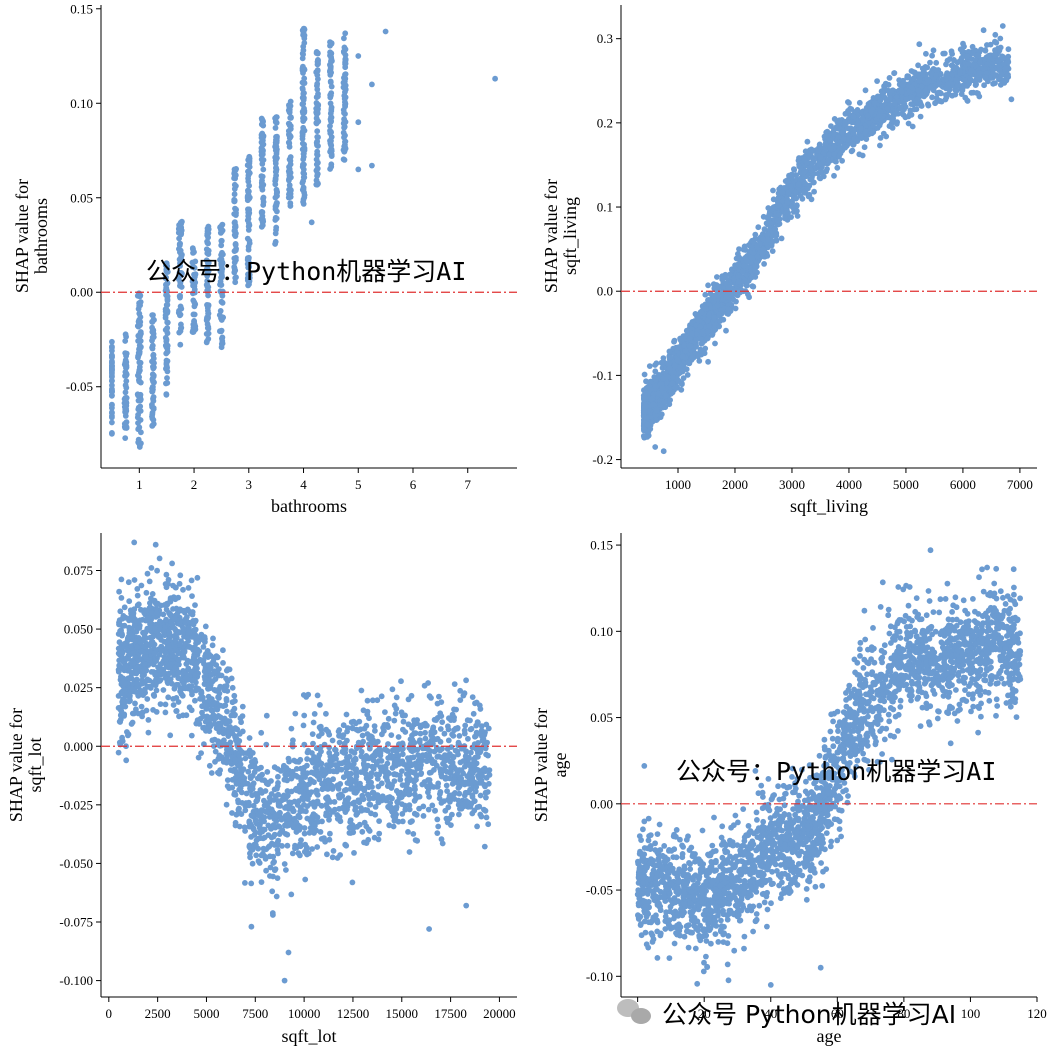  I want to click on scatter-points, so click(827, 239).